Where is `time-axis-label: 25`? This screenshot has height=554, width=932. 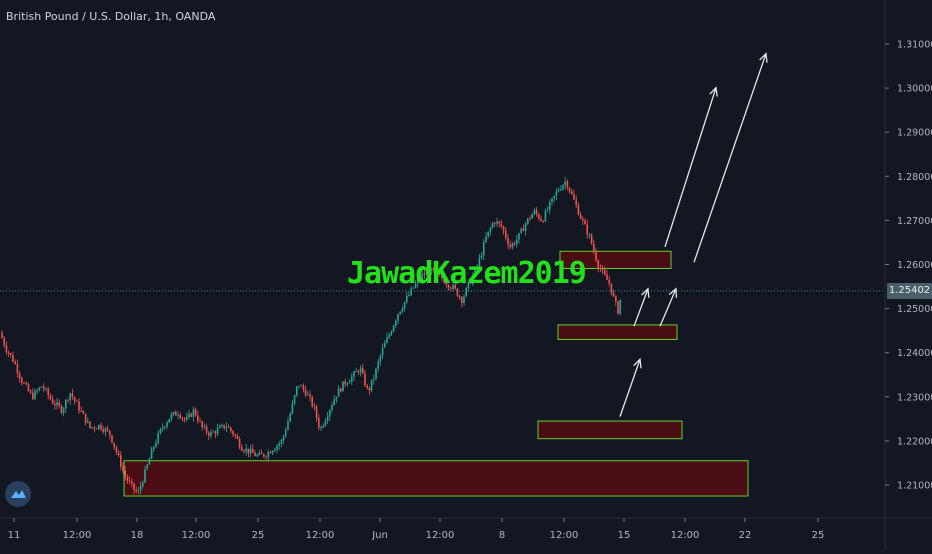 time-axis-label: 25 is located at coordinates (258, 535).